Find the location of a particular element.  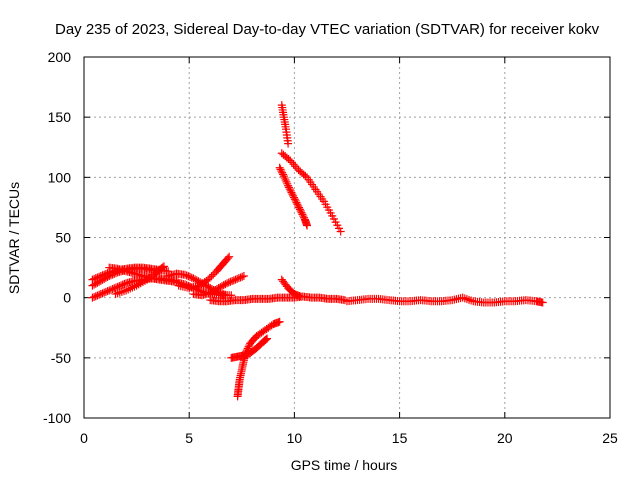

y-tick-label: 200 is located at coordinates (60, 57).